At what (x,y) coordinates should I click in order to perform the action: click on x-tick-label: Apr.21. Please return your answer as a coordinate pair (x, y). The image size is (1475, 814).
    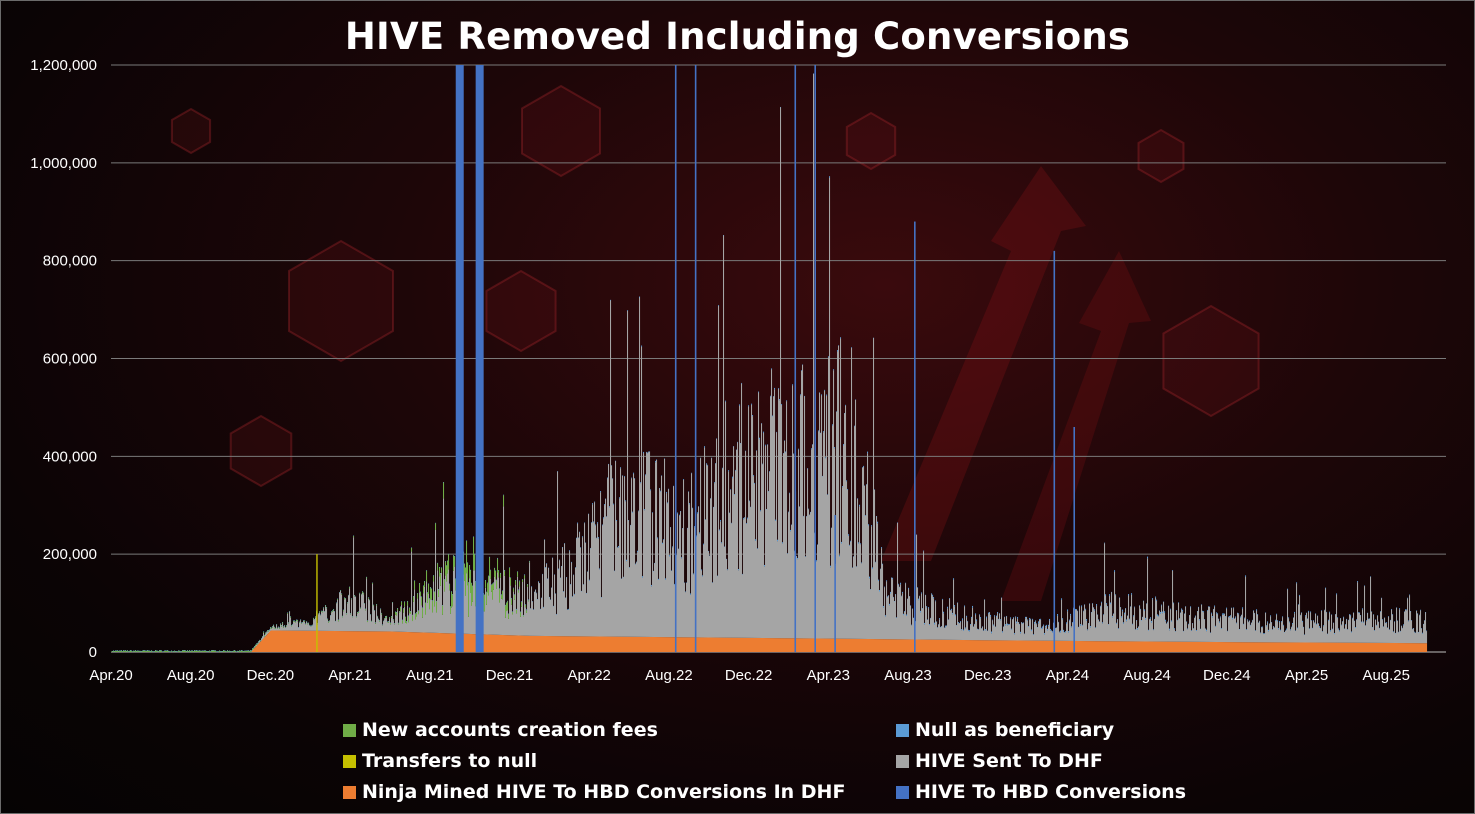
    Looking at the image, I should click on (349, 675).